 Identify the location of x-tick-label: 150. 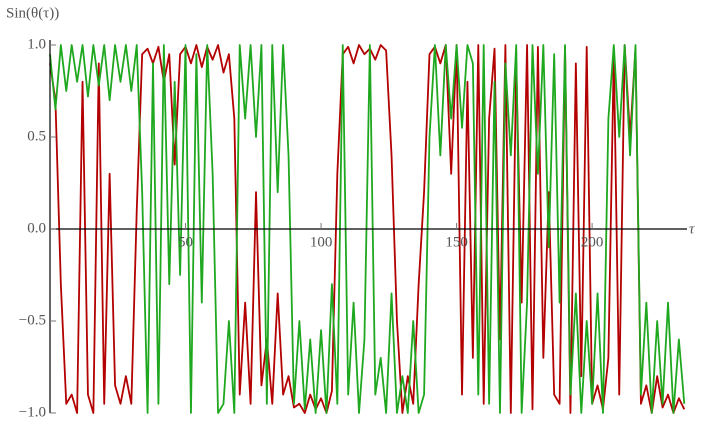
(456, 242).